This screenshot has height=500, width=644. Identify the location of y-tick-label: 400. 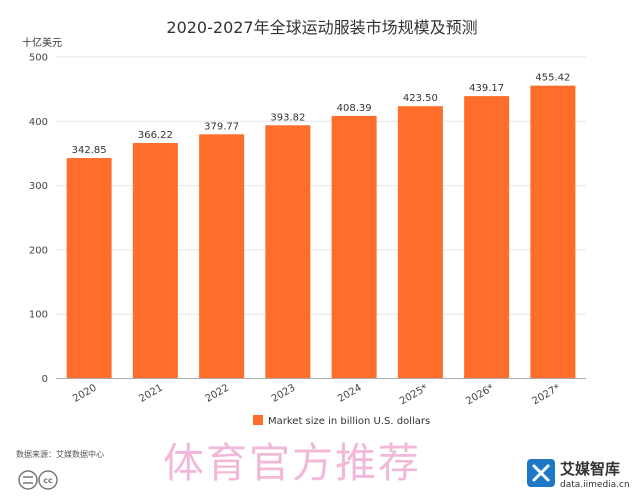
(38, 122).